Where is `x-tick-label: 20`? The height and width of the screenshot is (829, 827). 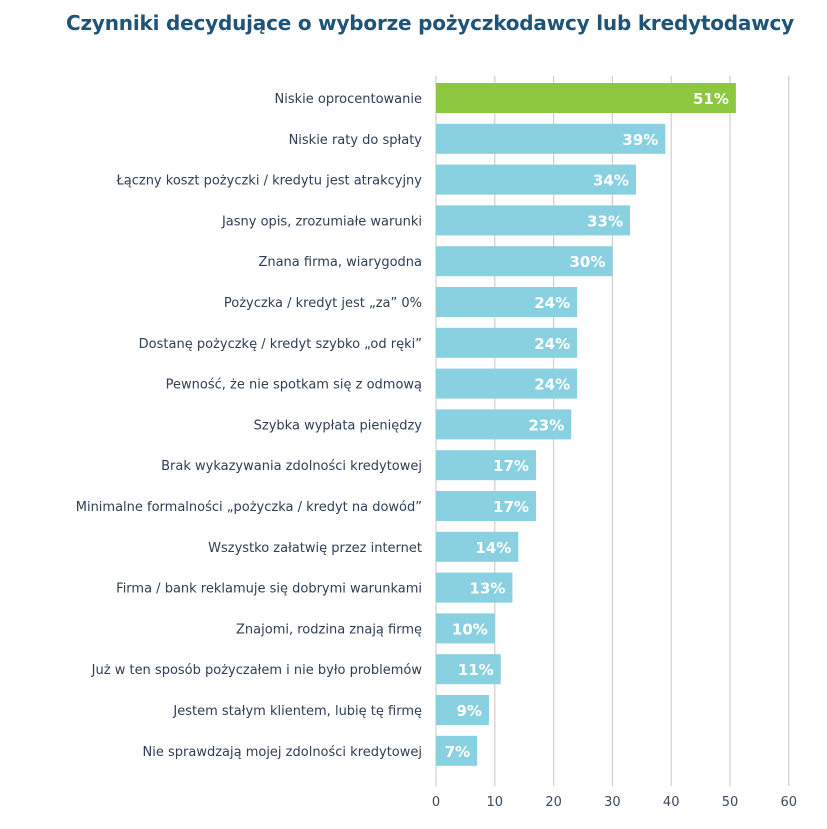 x-tick-label: 20 is located at coordinates (553, 802).